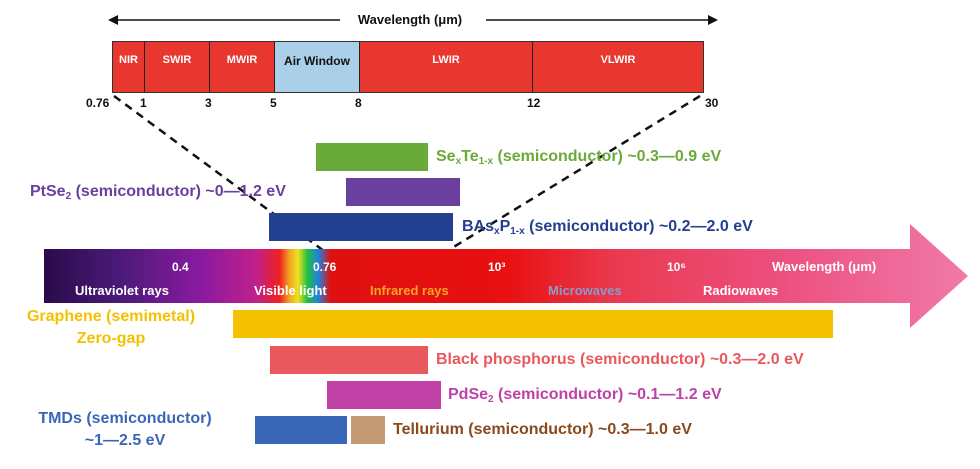 Image resolution: width=980 pixels, height=469 pixels. I want to click on ptse2-bar, so click(403, 192).